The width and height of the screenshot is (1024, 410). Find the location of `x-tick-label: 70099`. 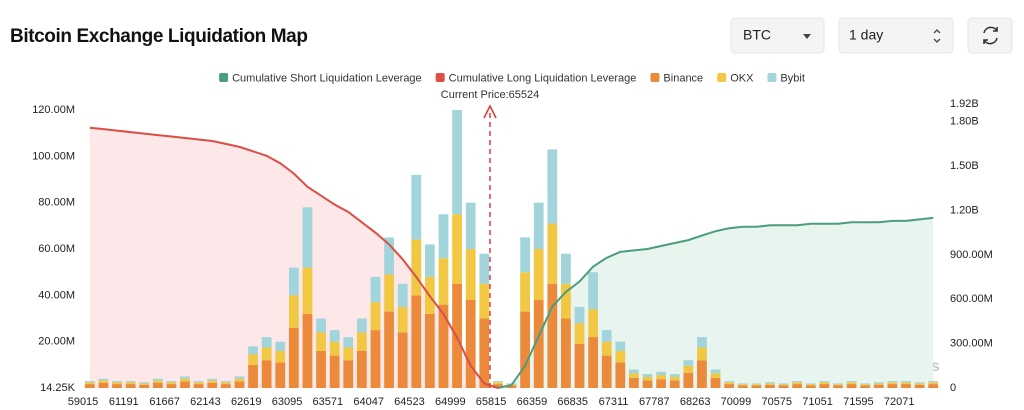

x-tick-label: 70099 is located at coordinates (736, 402).